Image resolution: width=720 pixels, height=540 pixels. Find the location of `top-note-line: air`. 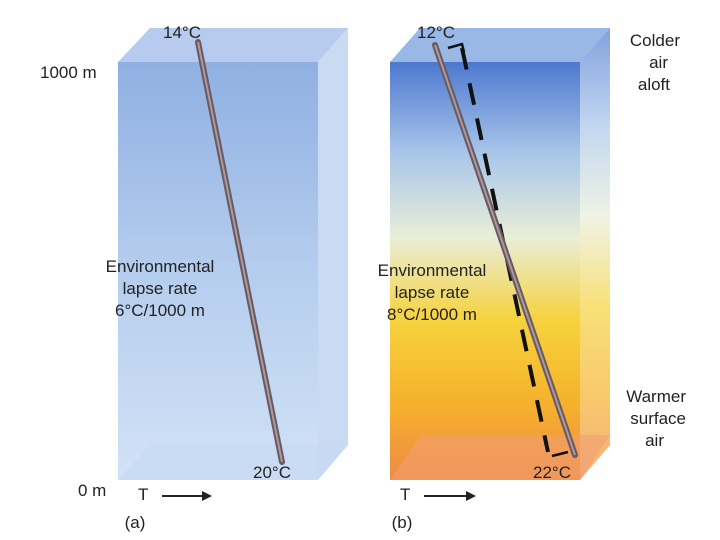

top-note-line: air is located at coordinates (658, 62).